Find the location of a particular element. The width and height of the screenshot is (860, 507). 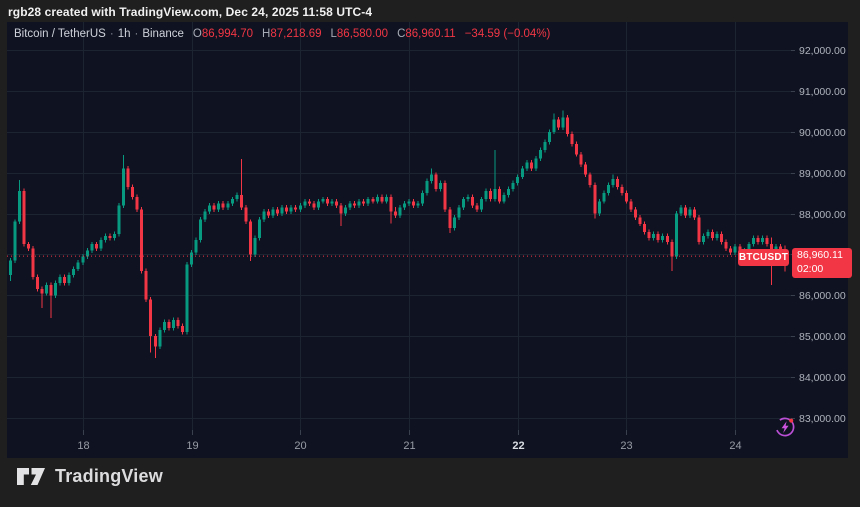

tradingview-logo-icon is located at coordinates (31, 476).